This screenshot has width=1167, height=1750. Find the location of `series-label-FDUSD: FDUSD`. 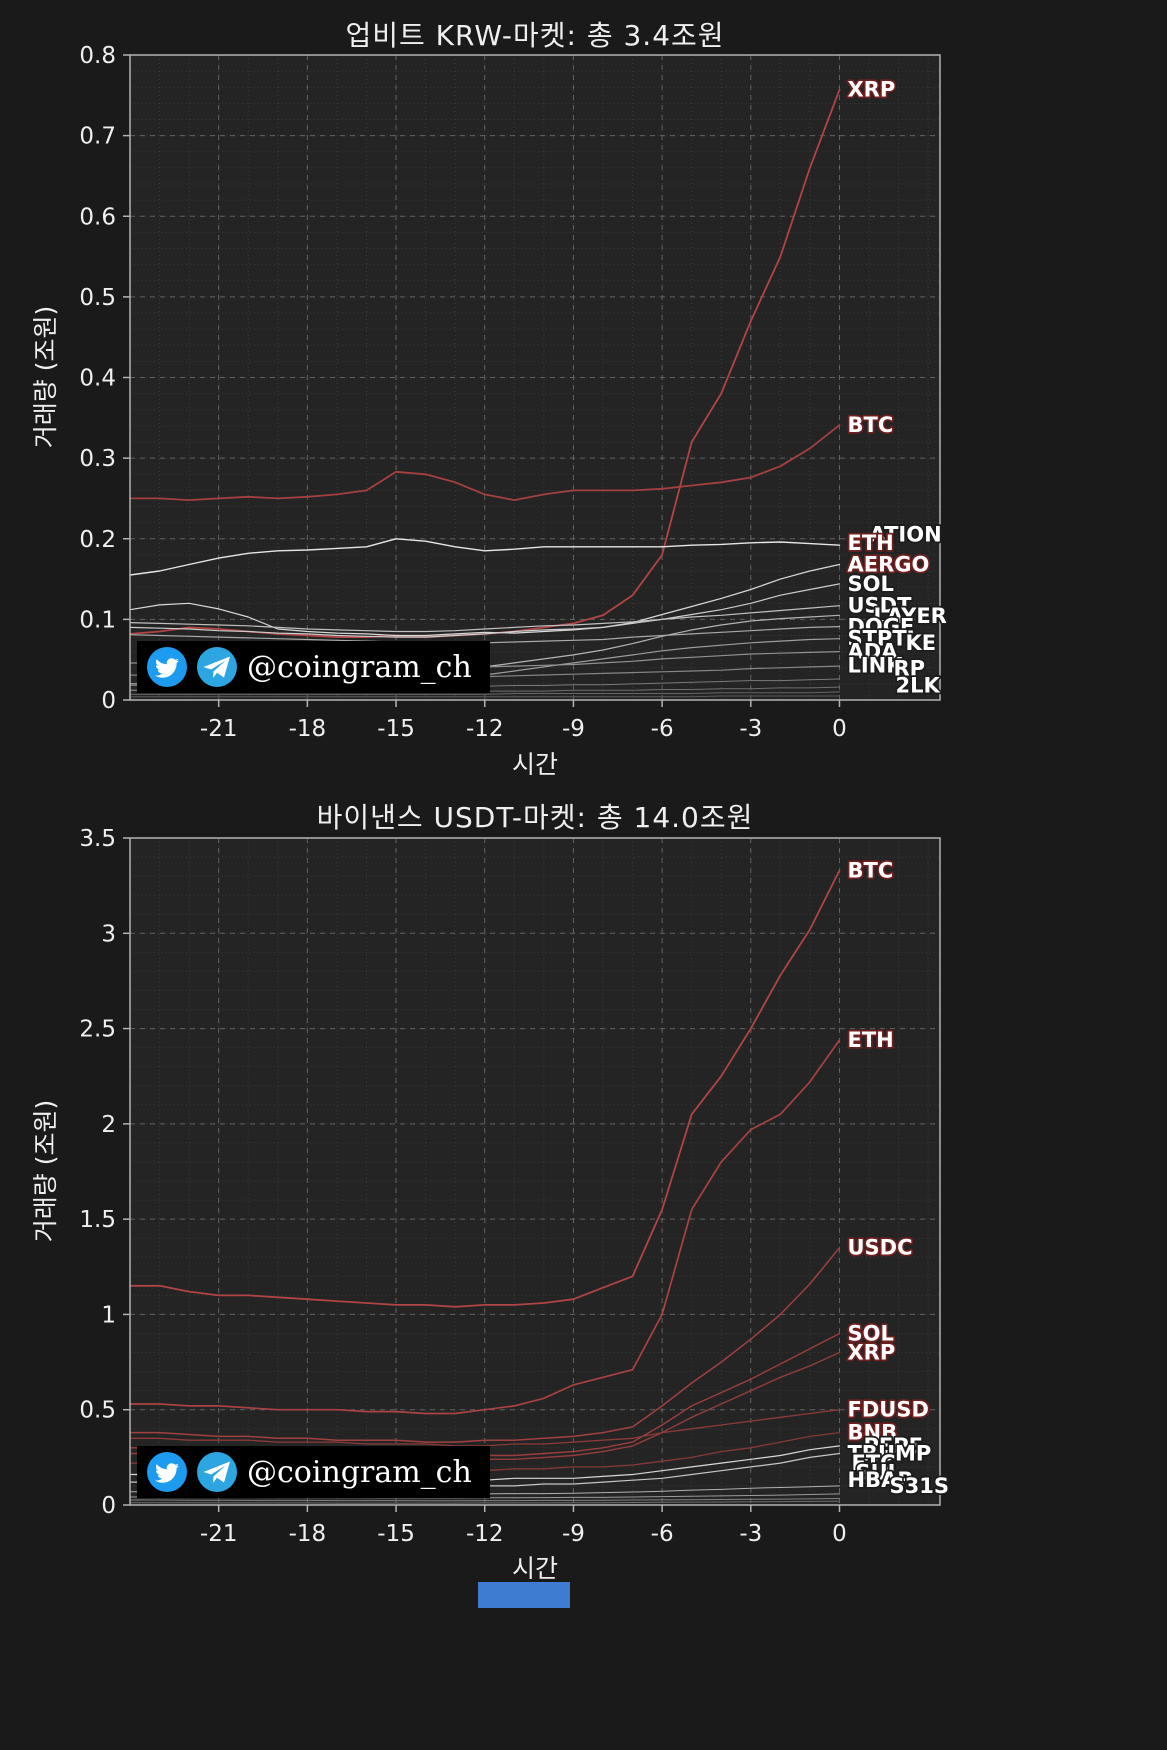

series-label-FDUSD: FDUSD is located at coordinates (887, 1410).